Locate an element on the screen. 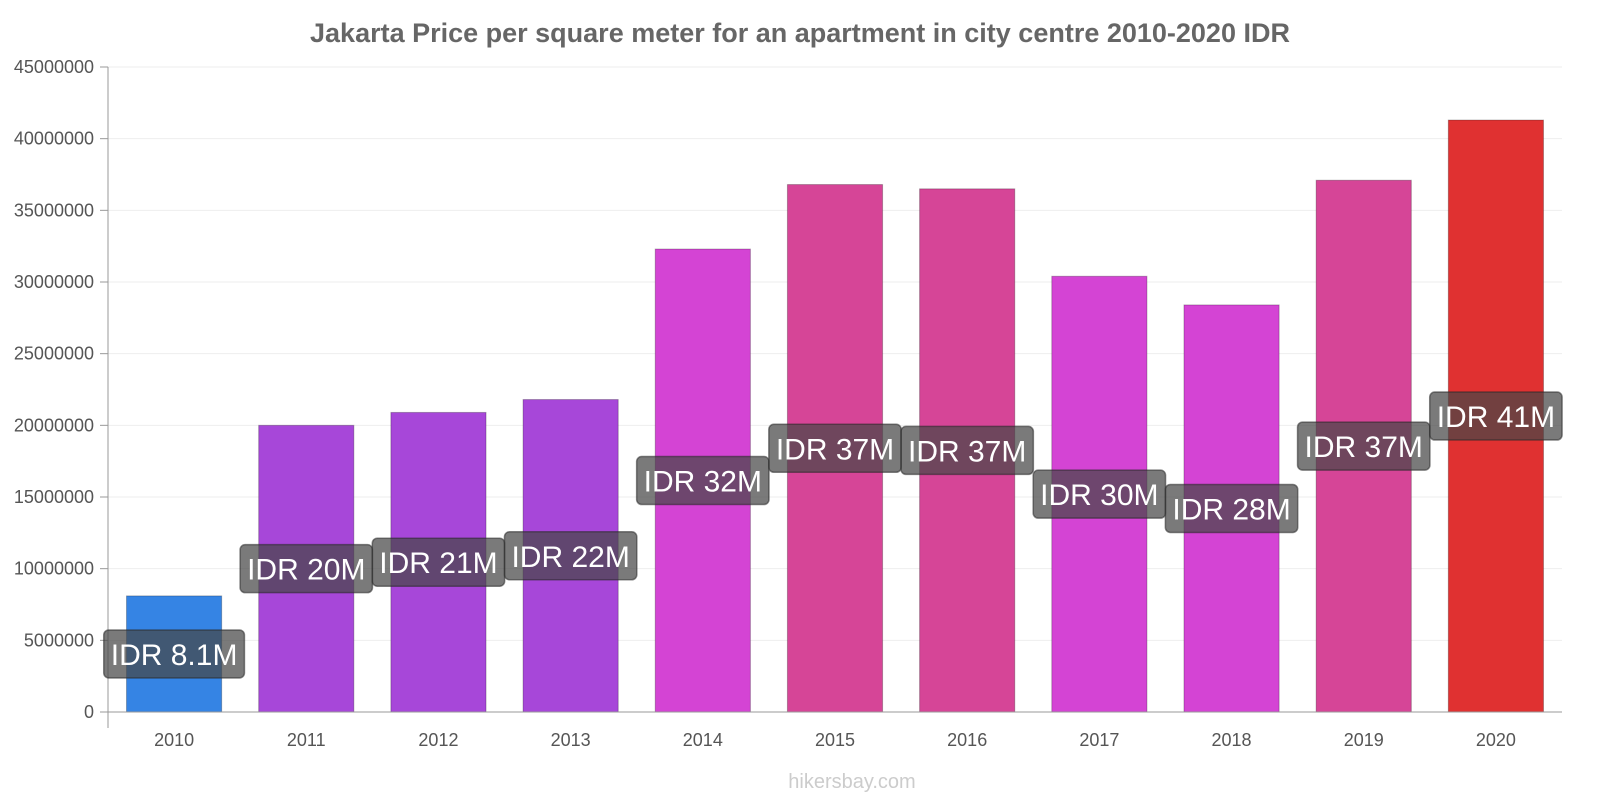 Image resolution: width=1600 pixels, height=800 pixels. data-label-2018: IDR 28M is located at coordinates (1231, 508).